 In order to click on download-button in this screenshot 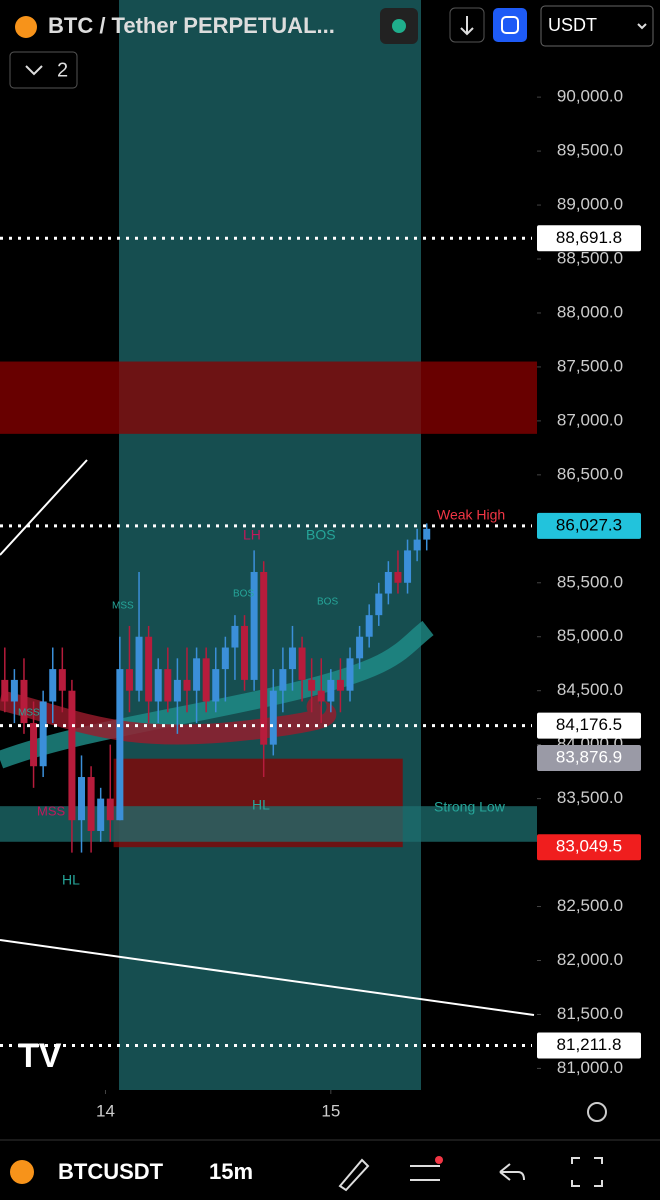, I will do `click(467, 25)`.